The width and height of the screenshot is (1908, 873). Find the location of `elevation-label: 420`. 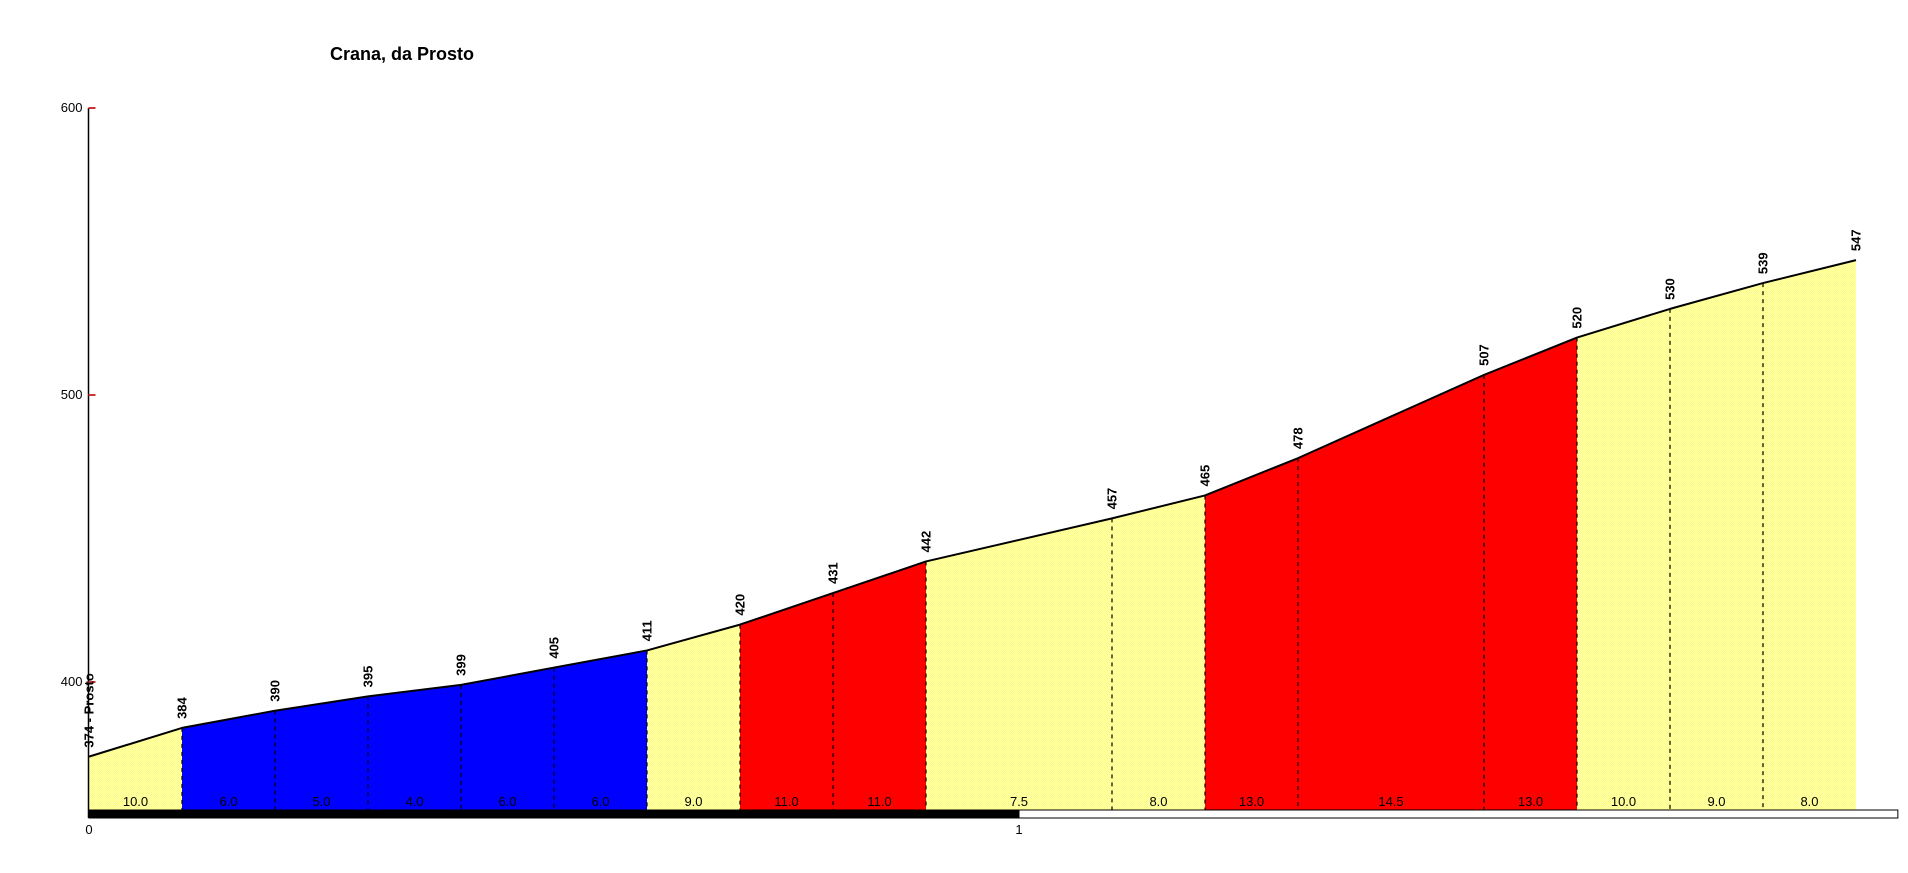

elevation-label: 420 is located at coordinates (740, 605).